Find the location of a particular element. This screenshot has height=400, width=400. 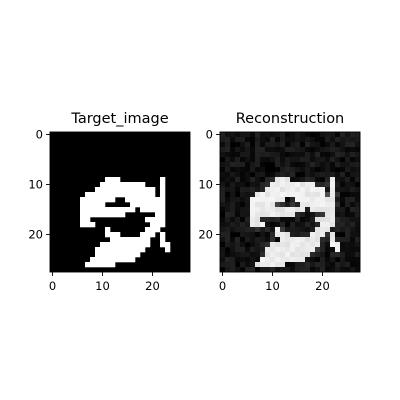

recon-y-tick-label: 10 is located at coordinates (205, 185).